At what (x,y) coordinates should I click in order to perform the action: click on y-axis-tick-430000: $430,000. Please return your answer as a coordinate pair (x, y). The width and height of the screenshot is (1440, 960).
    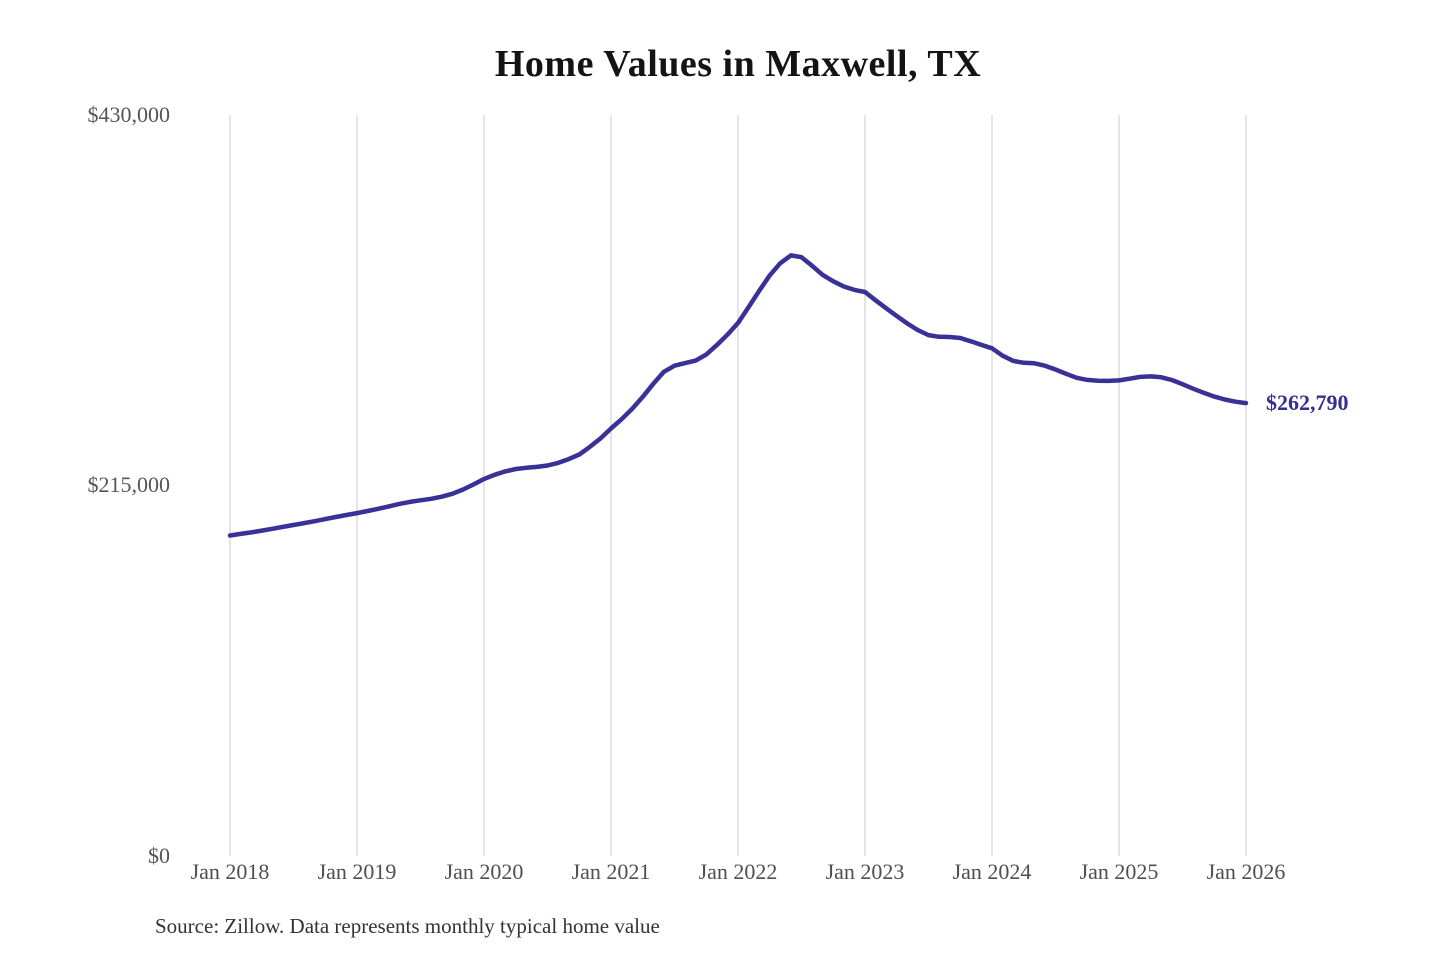
    Looking at the image, I should click on (129, 114).